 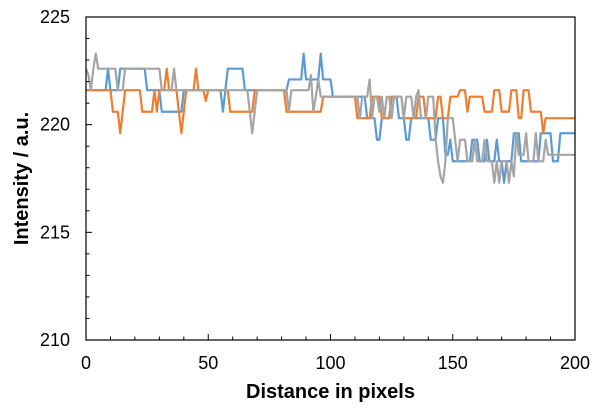 What do you see at coordinates (22, 178) in the screenshot?
I see `y-axis-title: Intensity / a.u.` at bounding box center [22, 178].